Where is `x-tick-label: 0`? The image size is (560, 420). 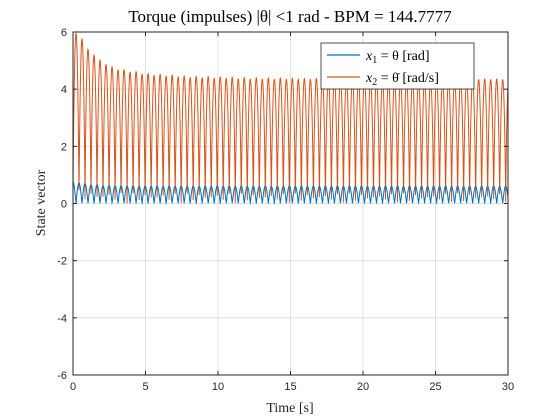 x-tick-label: 0 is located at coordinates (73, 387).